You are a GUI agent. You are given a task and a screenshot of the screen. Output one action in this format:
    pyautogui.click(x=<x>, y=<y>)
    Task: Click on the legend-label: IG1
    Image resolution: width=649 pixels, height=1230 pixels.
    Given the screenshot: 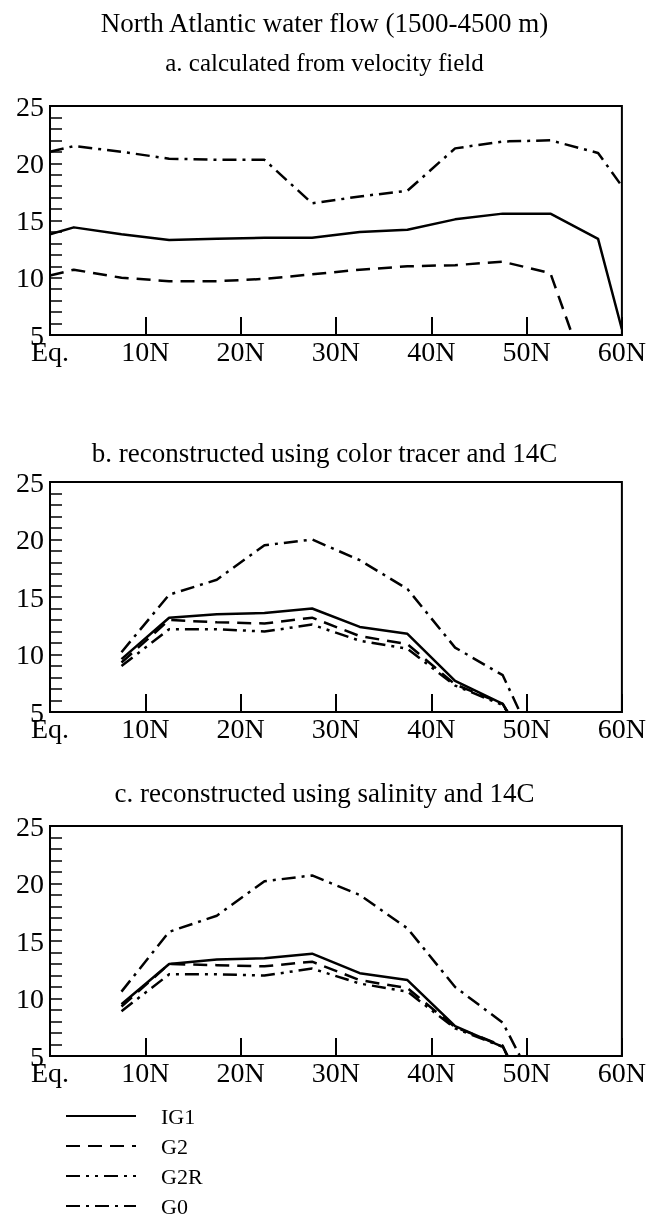 What is the action you would take?
    pyautogui.click(x=178, y=1116)
    